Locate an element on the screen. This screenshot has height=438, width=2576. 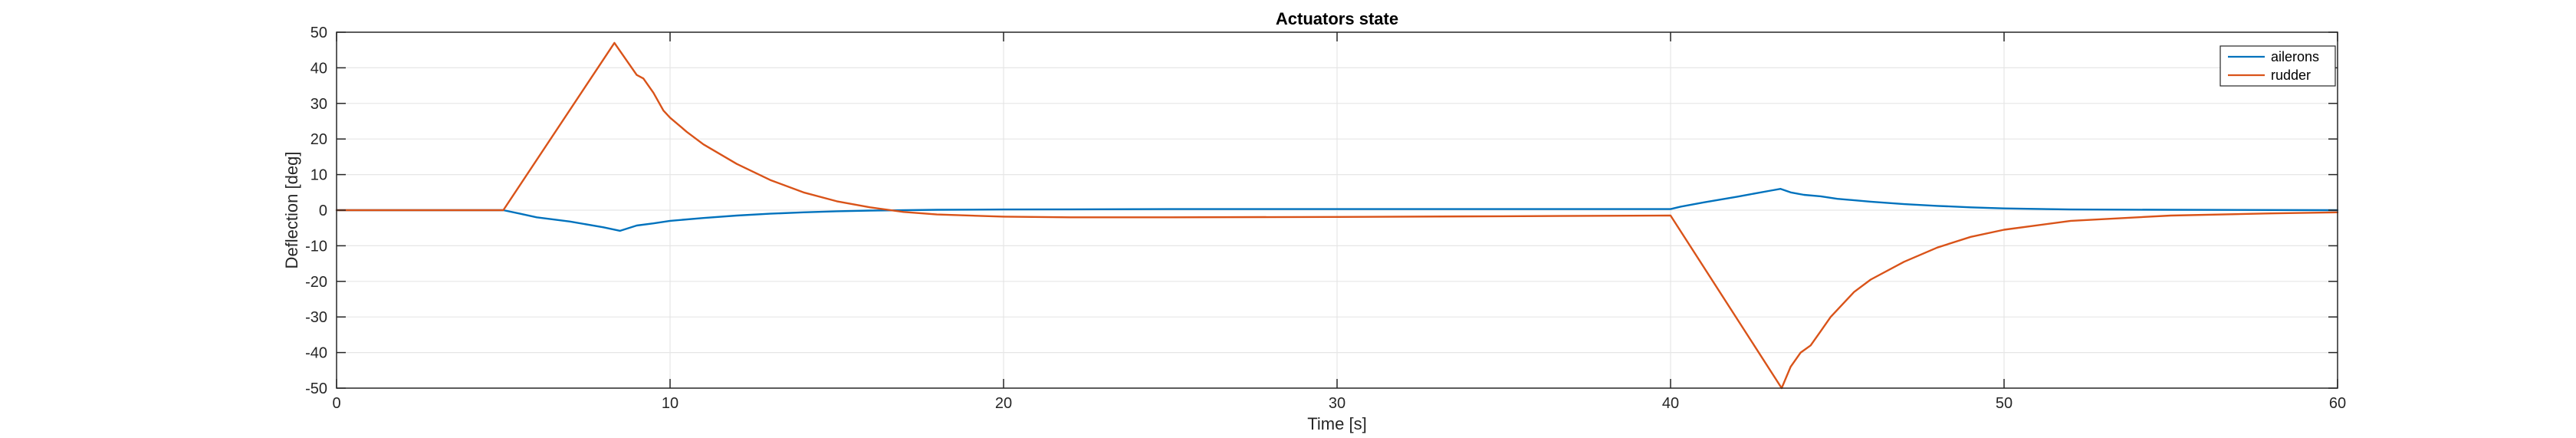
chart-title: Actuators state is located at coordinates (1337, 18).